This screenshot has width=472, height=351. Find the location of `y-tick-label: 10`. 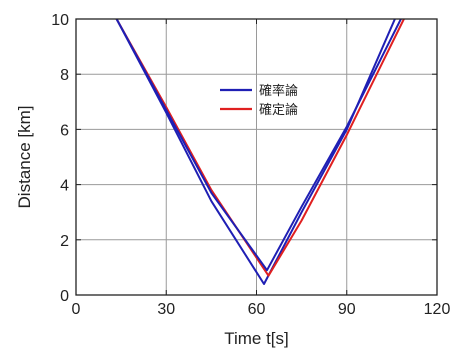

y-tick-label: 10 is located at coordinates (60, 20).